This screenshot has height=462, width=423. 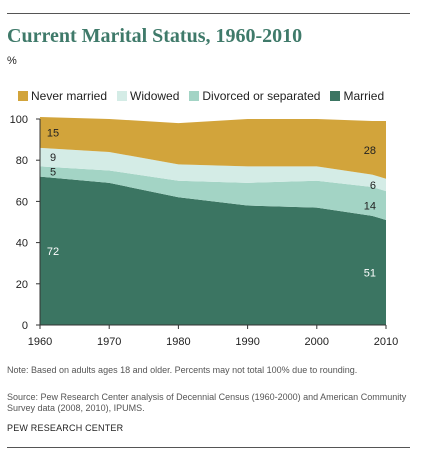 I want to click on chart-title: Current Marital Status, 1960-2010, so click(x=155, y=36).